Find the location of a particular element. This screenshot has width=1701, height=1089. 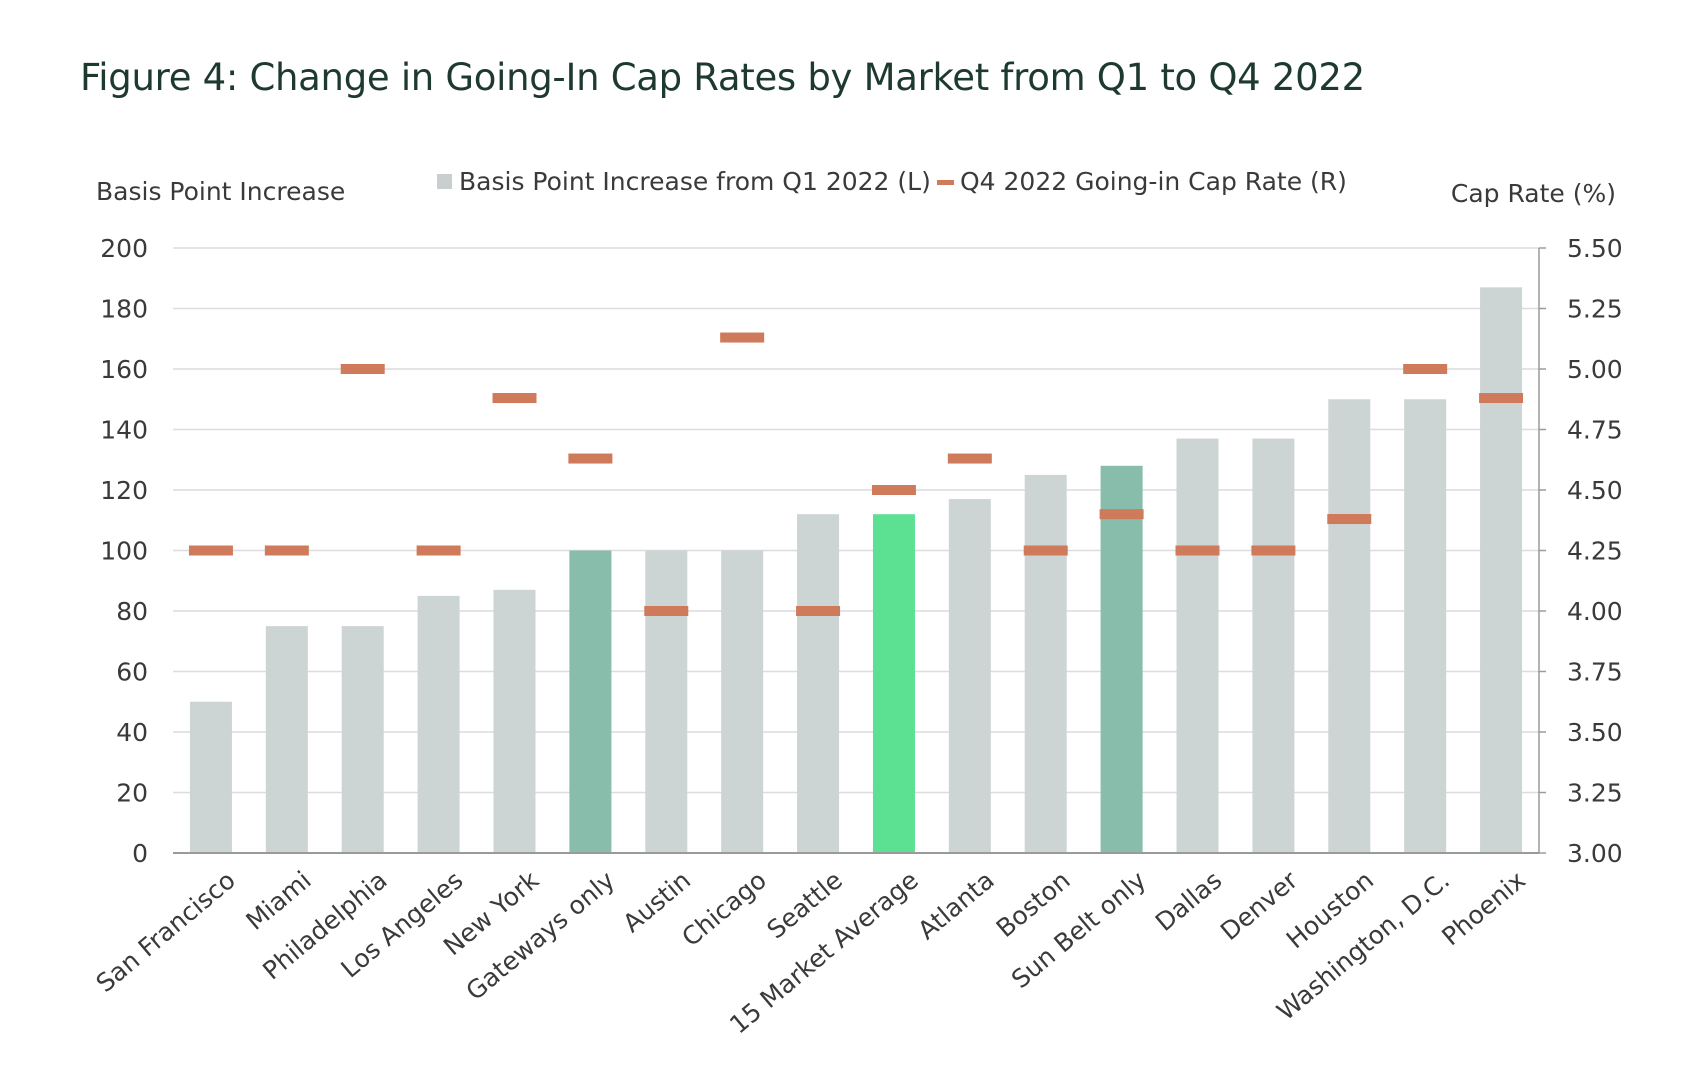

right-tick-label: 4.25 is located at coordinates (1595, 551).